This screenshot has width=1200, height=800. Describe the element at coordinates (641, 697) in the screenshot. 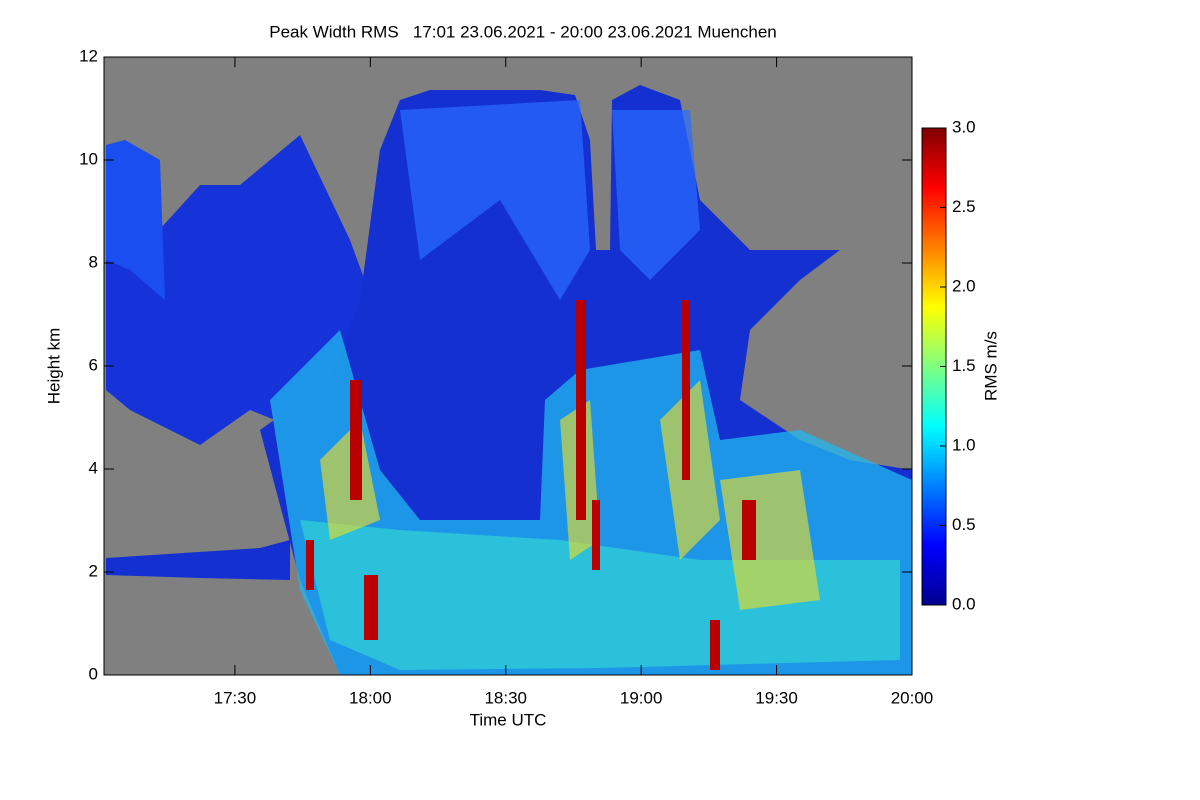

I see `x-tick-label: 19:00` at that location.